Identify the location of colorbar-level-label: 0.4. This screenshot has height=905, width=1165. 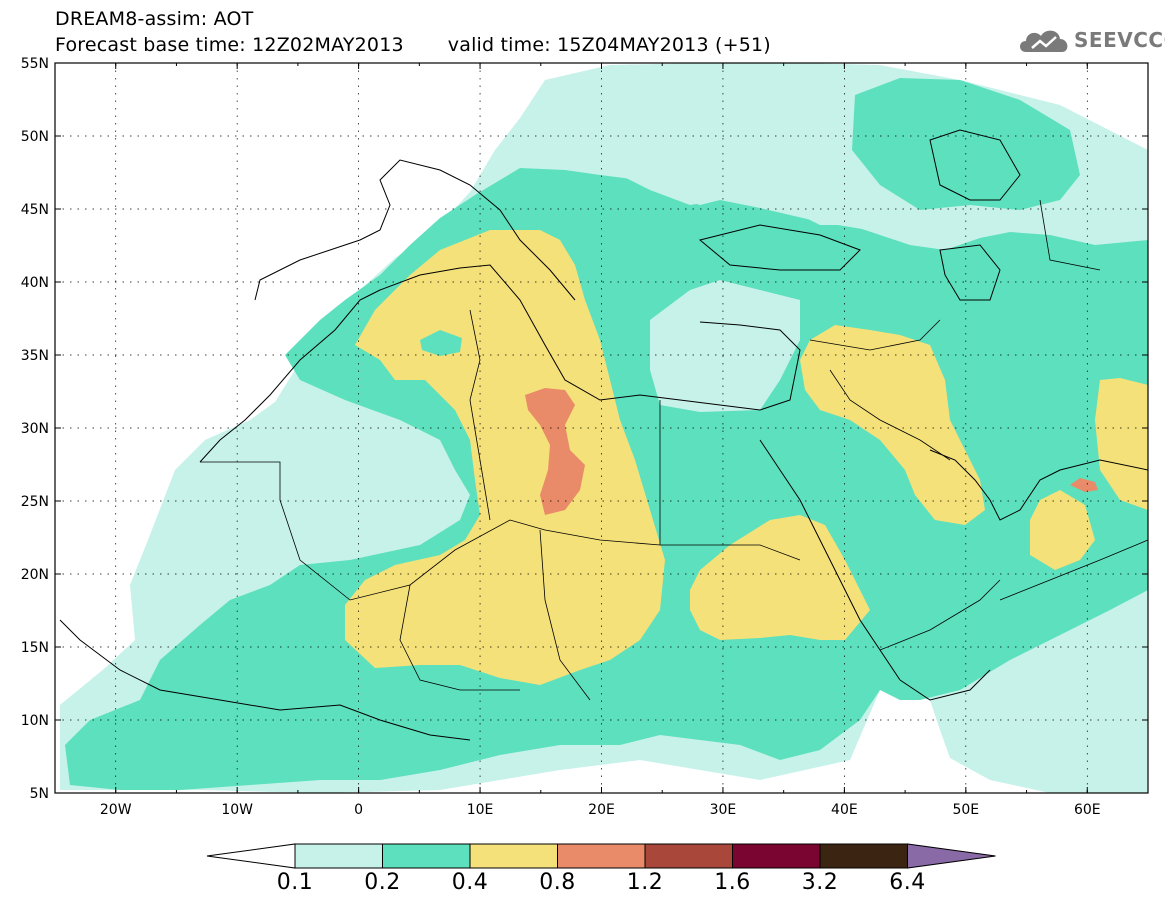
(470, 882).